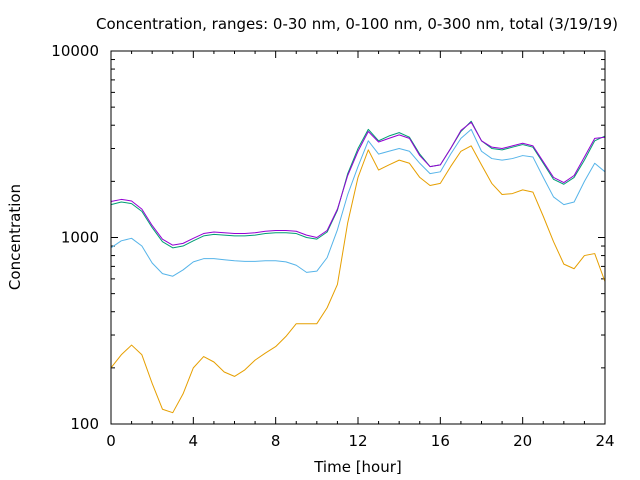 This screenshot has height=480, width=640. Describe the element at coordinates (440, 441) in the screenshot. I see `x-tick-label: 16` at that location.